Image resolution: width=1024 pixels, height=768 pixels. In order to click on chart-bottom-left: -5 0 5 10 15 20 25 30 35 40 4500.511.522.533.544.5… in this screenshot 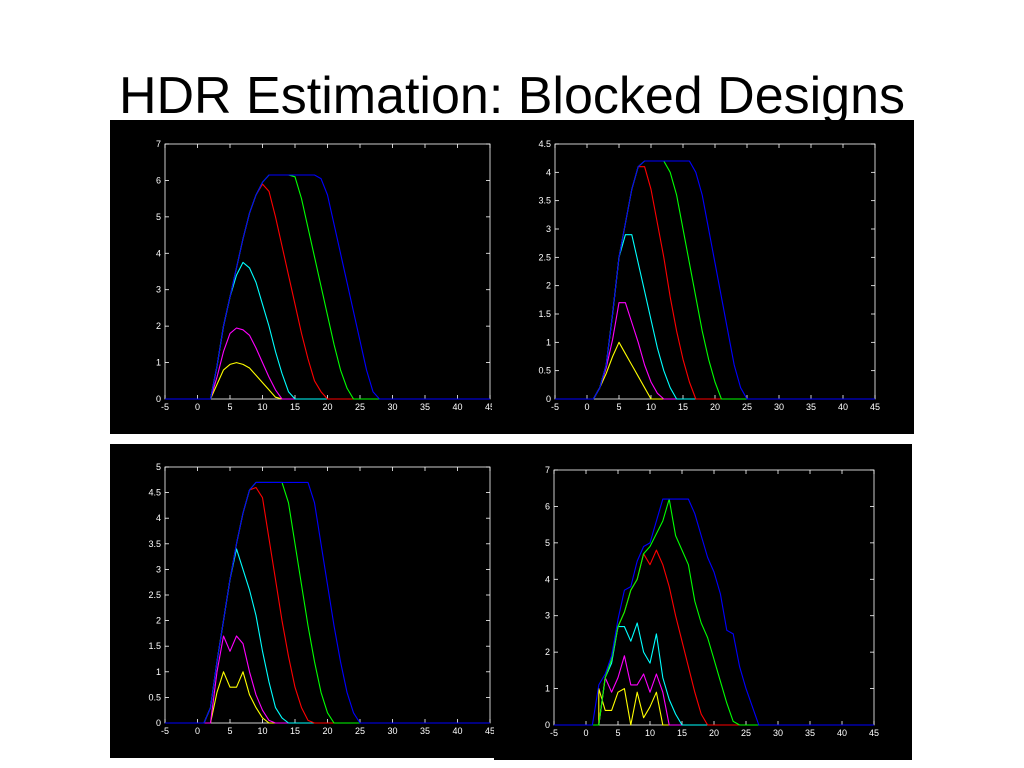, I will do `click(321, 599)`.